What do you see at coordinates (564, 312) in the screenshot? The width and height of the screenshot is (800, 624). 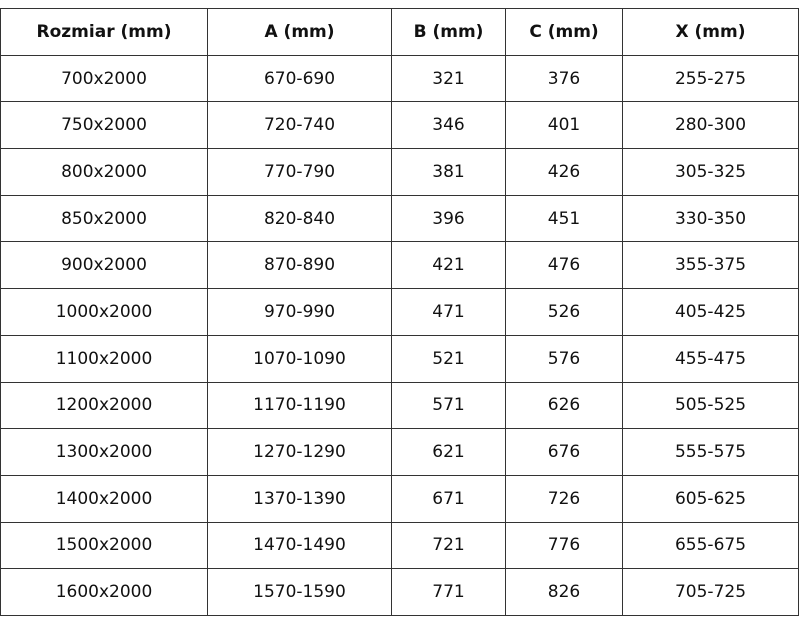 I see `cell-c: 526` at bounding box center [564, 312].